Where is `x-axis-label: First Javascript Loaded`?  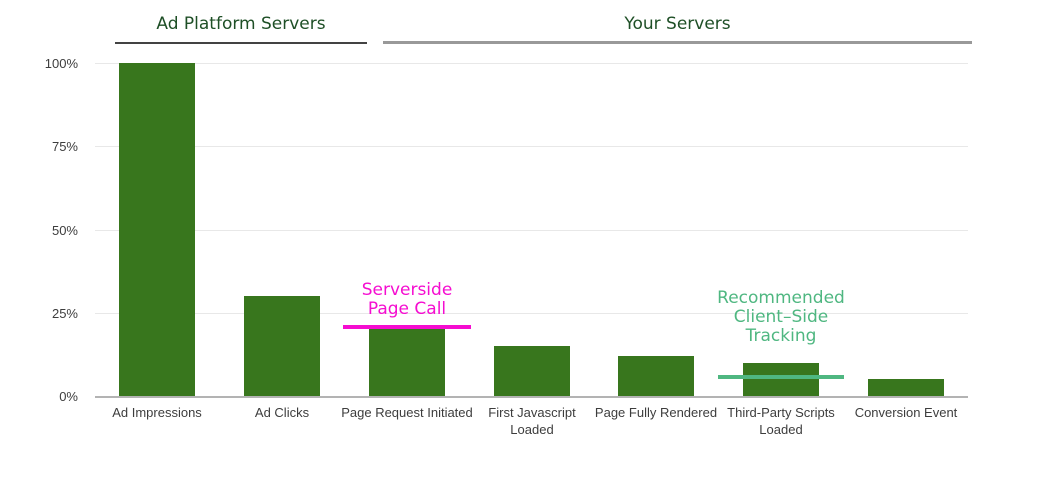
x-axis-label: First Javascript Loaded is located at coordinates (532, 421).